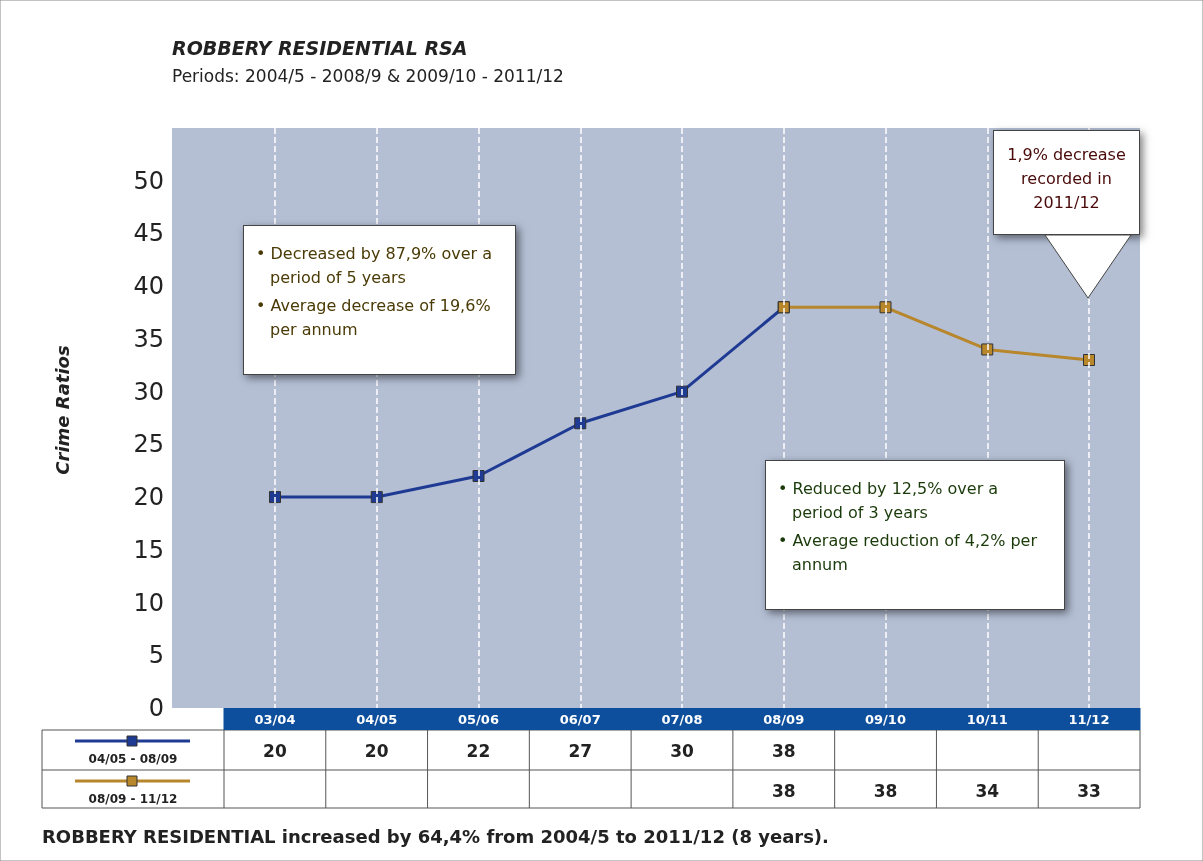  Describe the element at coordinates (889, 501) in the screenshot. I see `annotation: • Reduced by 12,5% over a period of 3 years` at that location.